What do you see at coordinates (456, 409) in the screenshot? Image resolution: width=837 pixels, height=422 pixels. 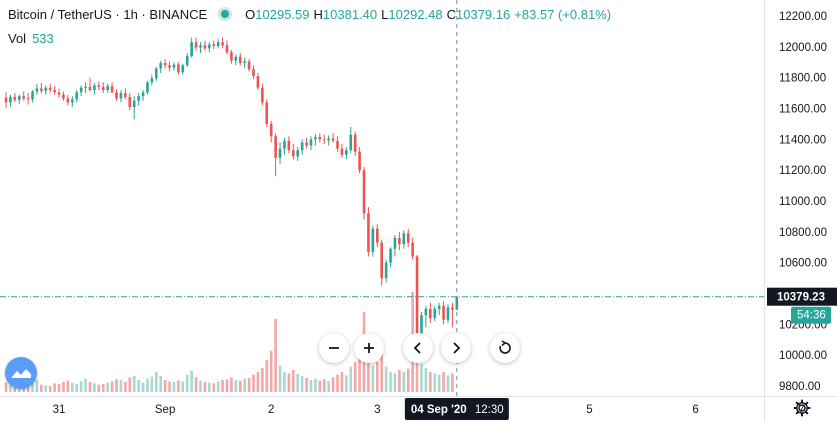 I see `crosshair-time-bg` at bounding box center [456, 409].